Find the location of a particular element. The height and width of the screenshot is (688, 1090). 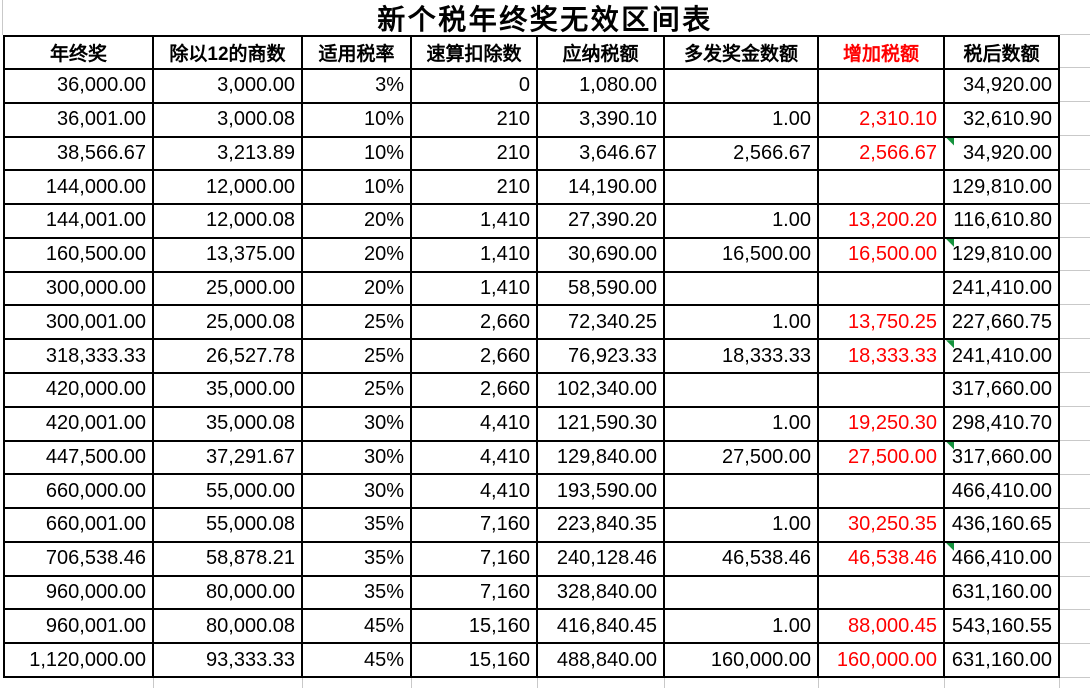

table-cell: 660,001.00 is located at coordinates (78, 525).